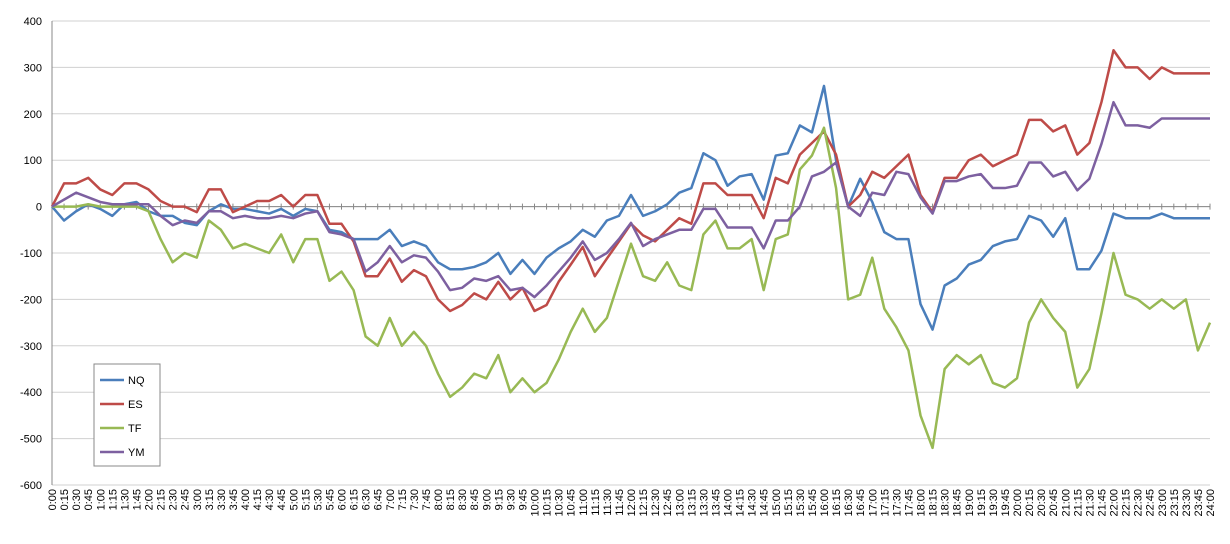  What do you see at coordinates (1018, 503) in the screenshot?
I see `x-tick-label: 20:00` at bounding box center [1018, 503].